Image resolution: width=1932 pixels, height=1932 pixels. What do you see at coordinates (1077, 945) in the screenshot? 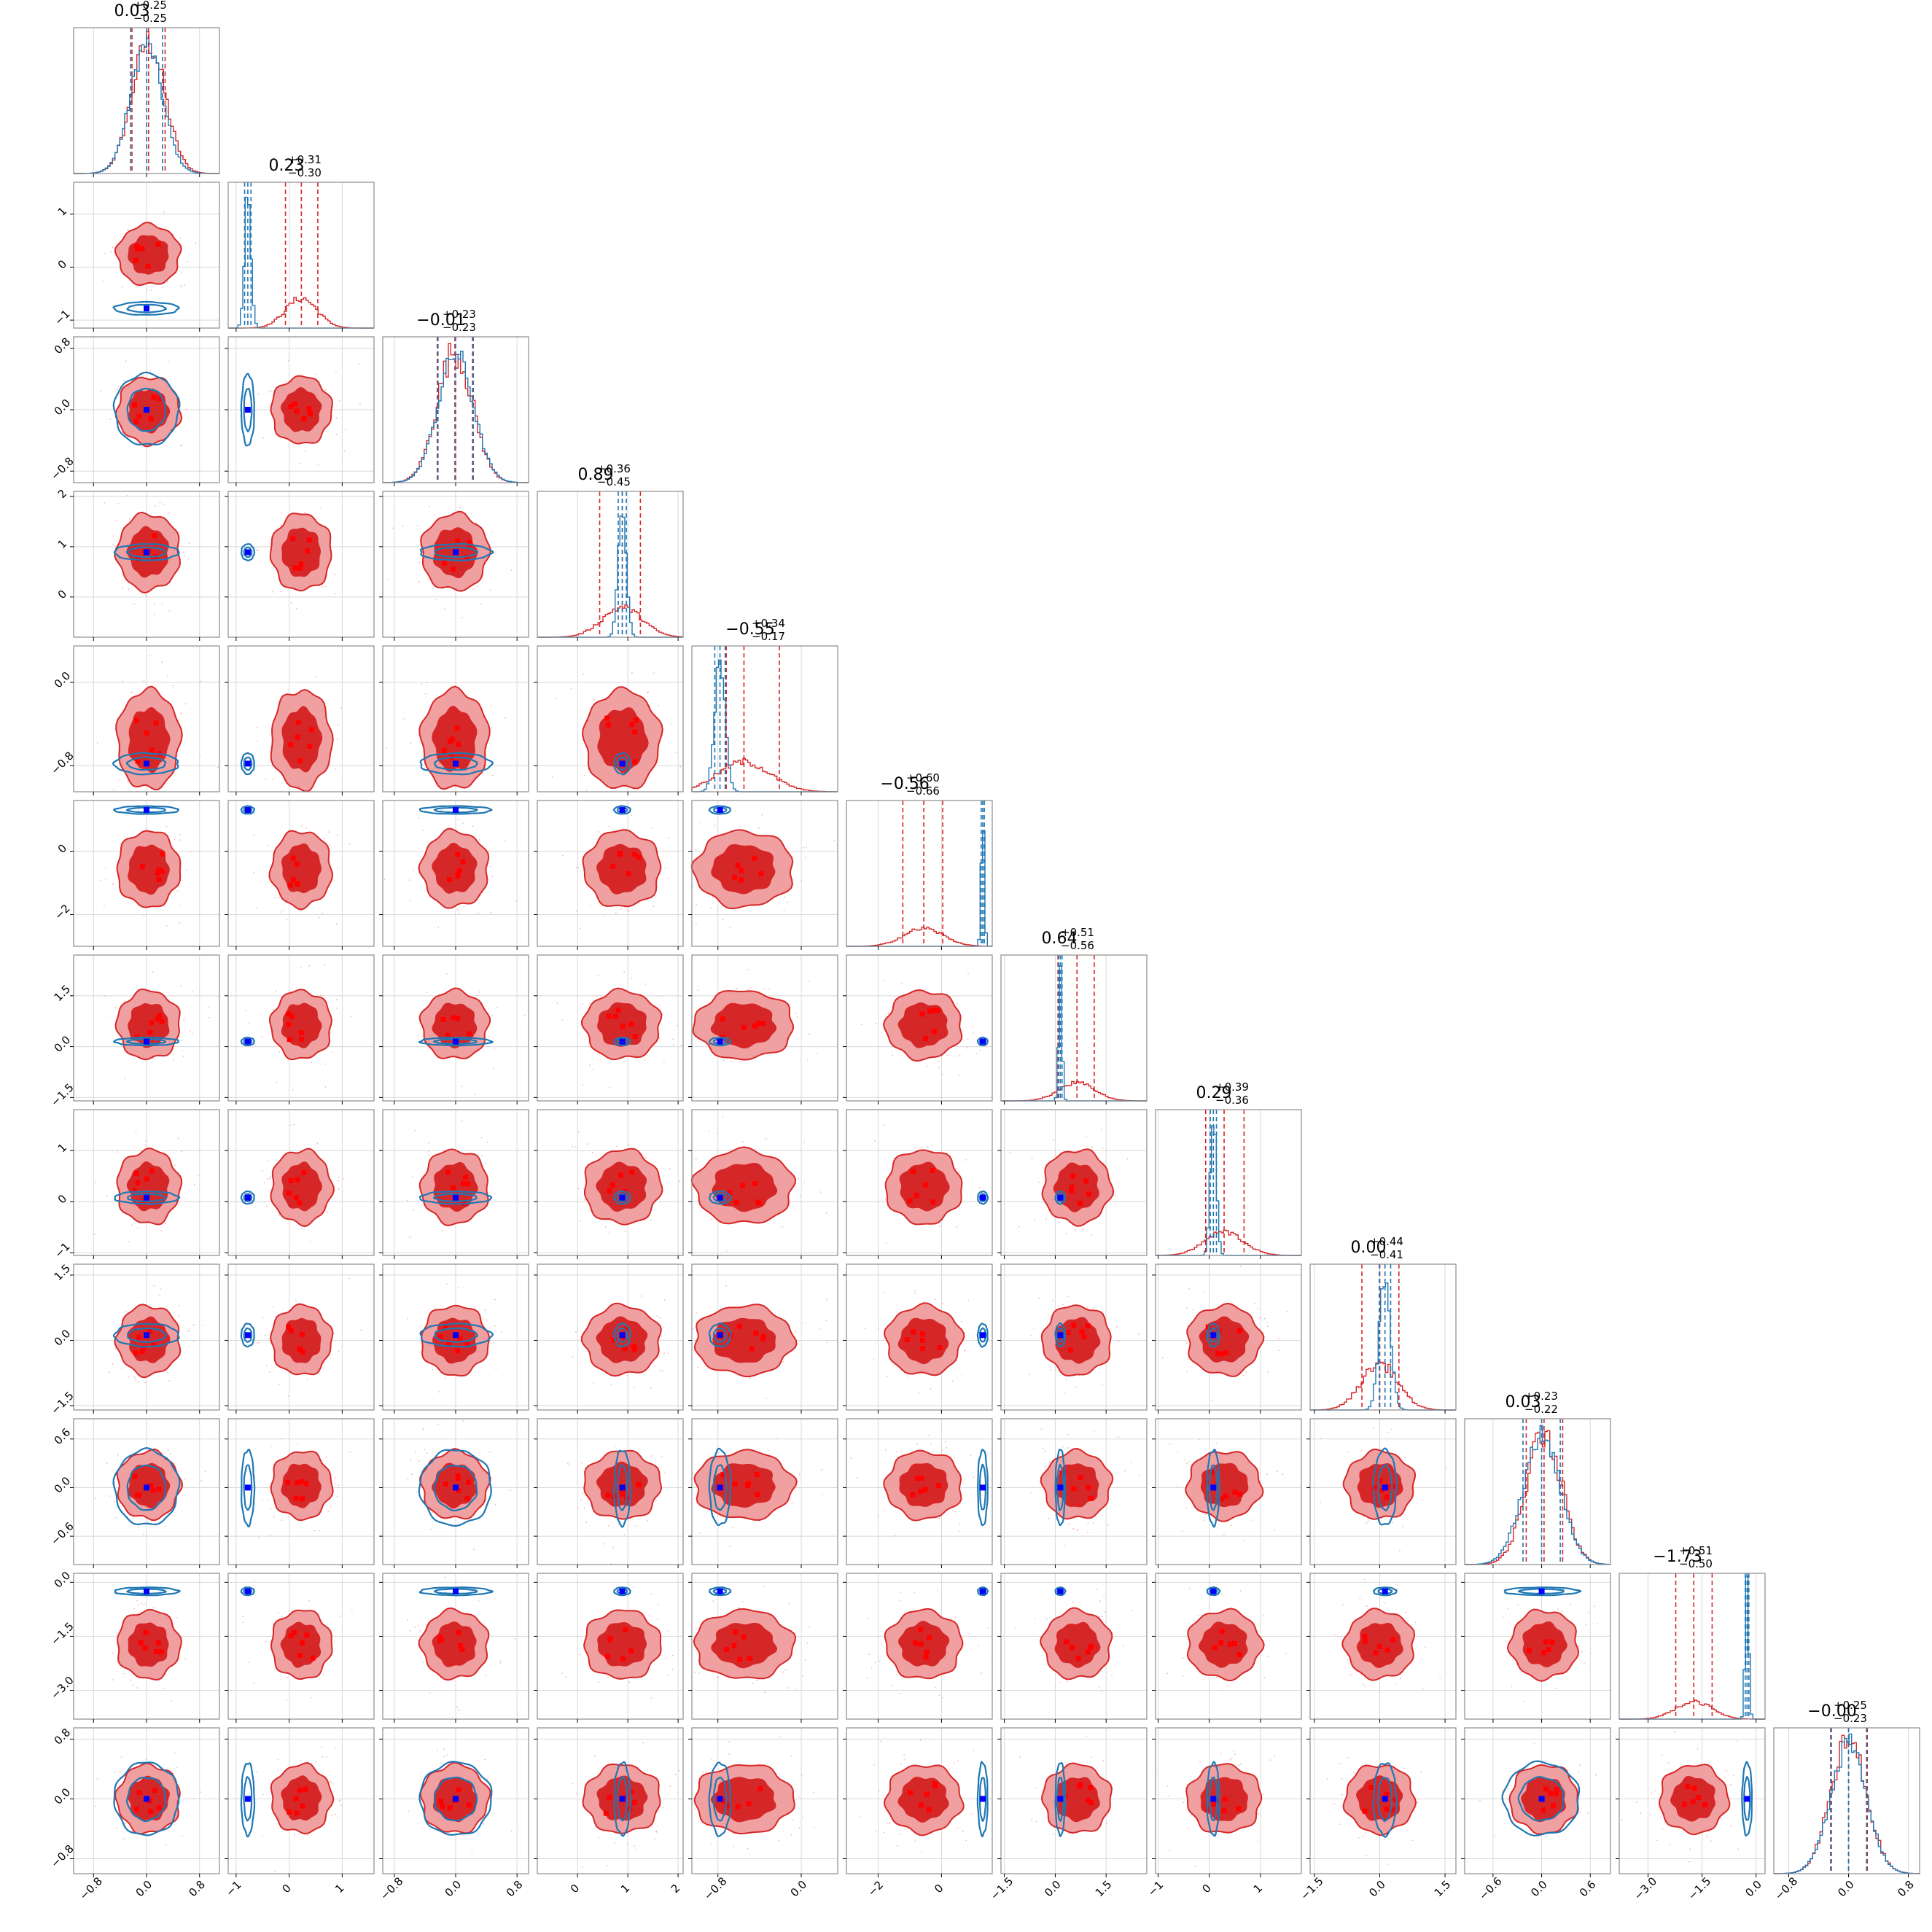
I see `param-title-lower-6: −0.56` at bounding box center [1077, 945].